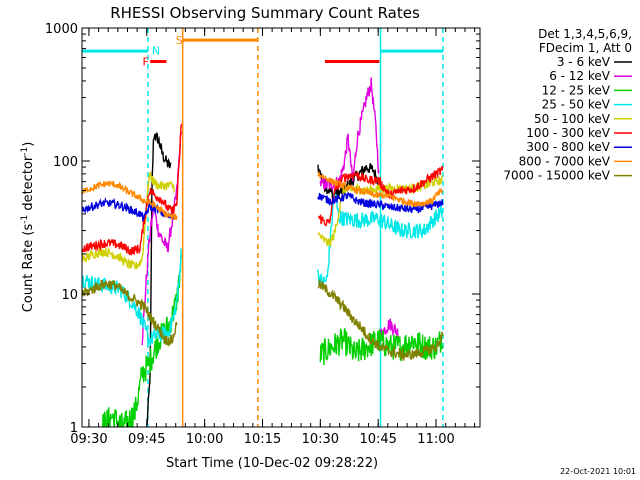  I want to click on legend-label-6: 300 - 800 keV, so click(568, 147).